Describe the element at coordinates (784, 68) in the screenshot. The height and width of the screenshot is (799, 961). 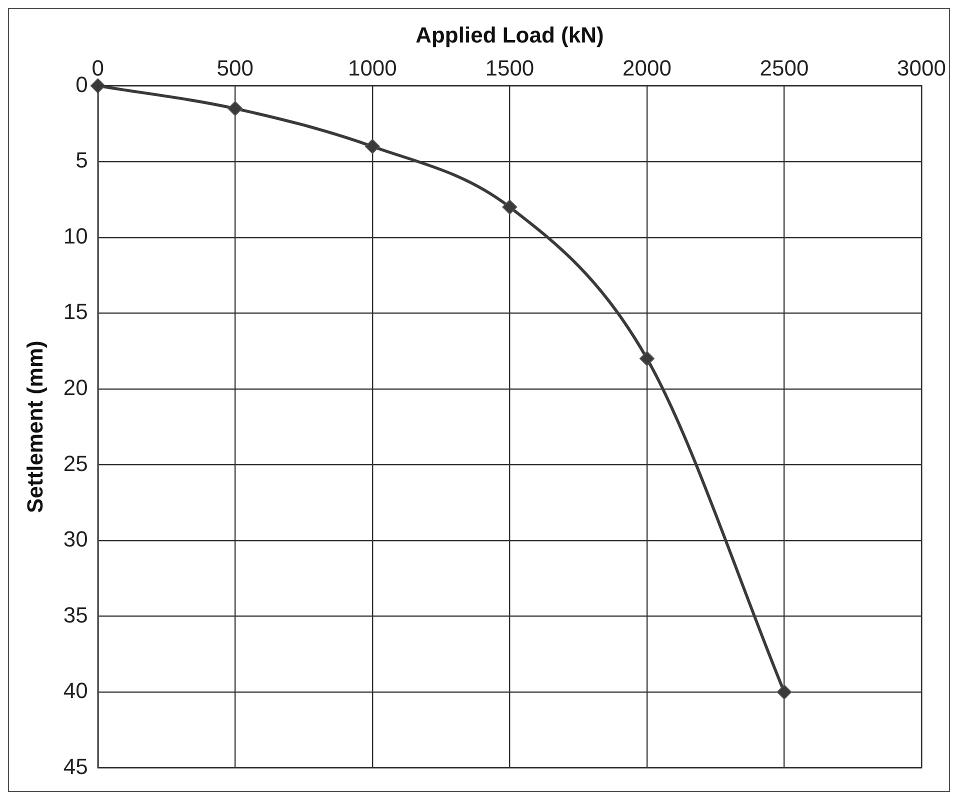
I see `x-tick-label: 2500` at that location.